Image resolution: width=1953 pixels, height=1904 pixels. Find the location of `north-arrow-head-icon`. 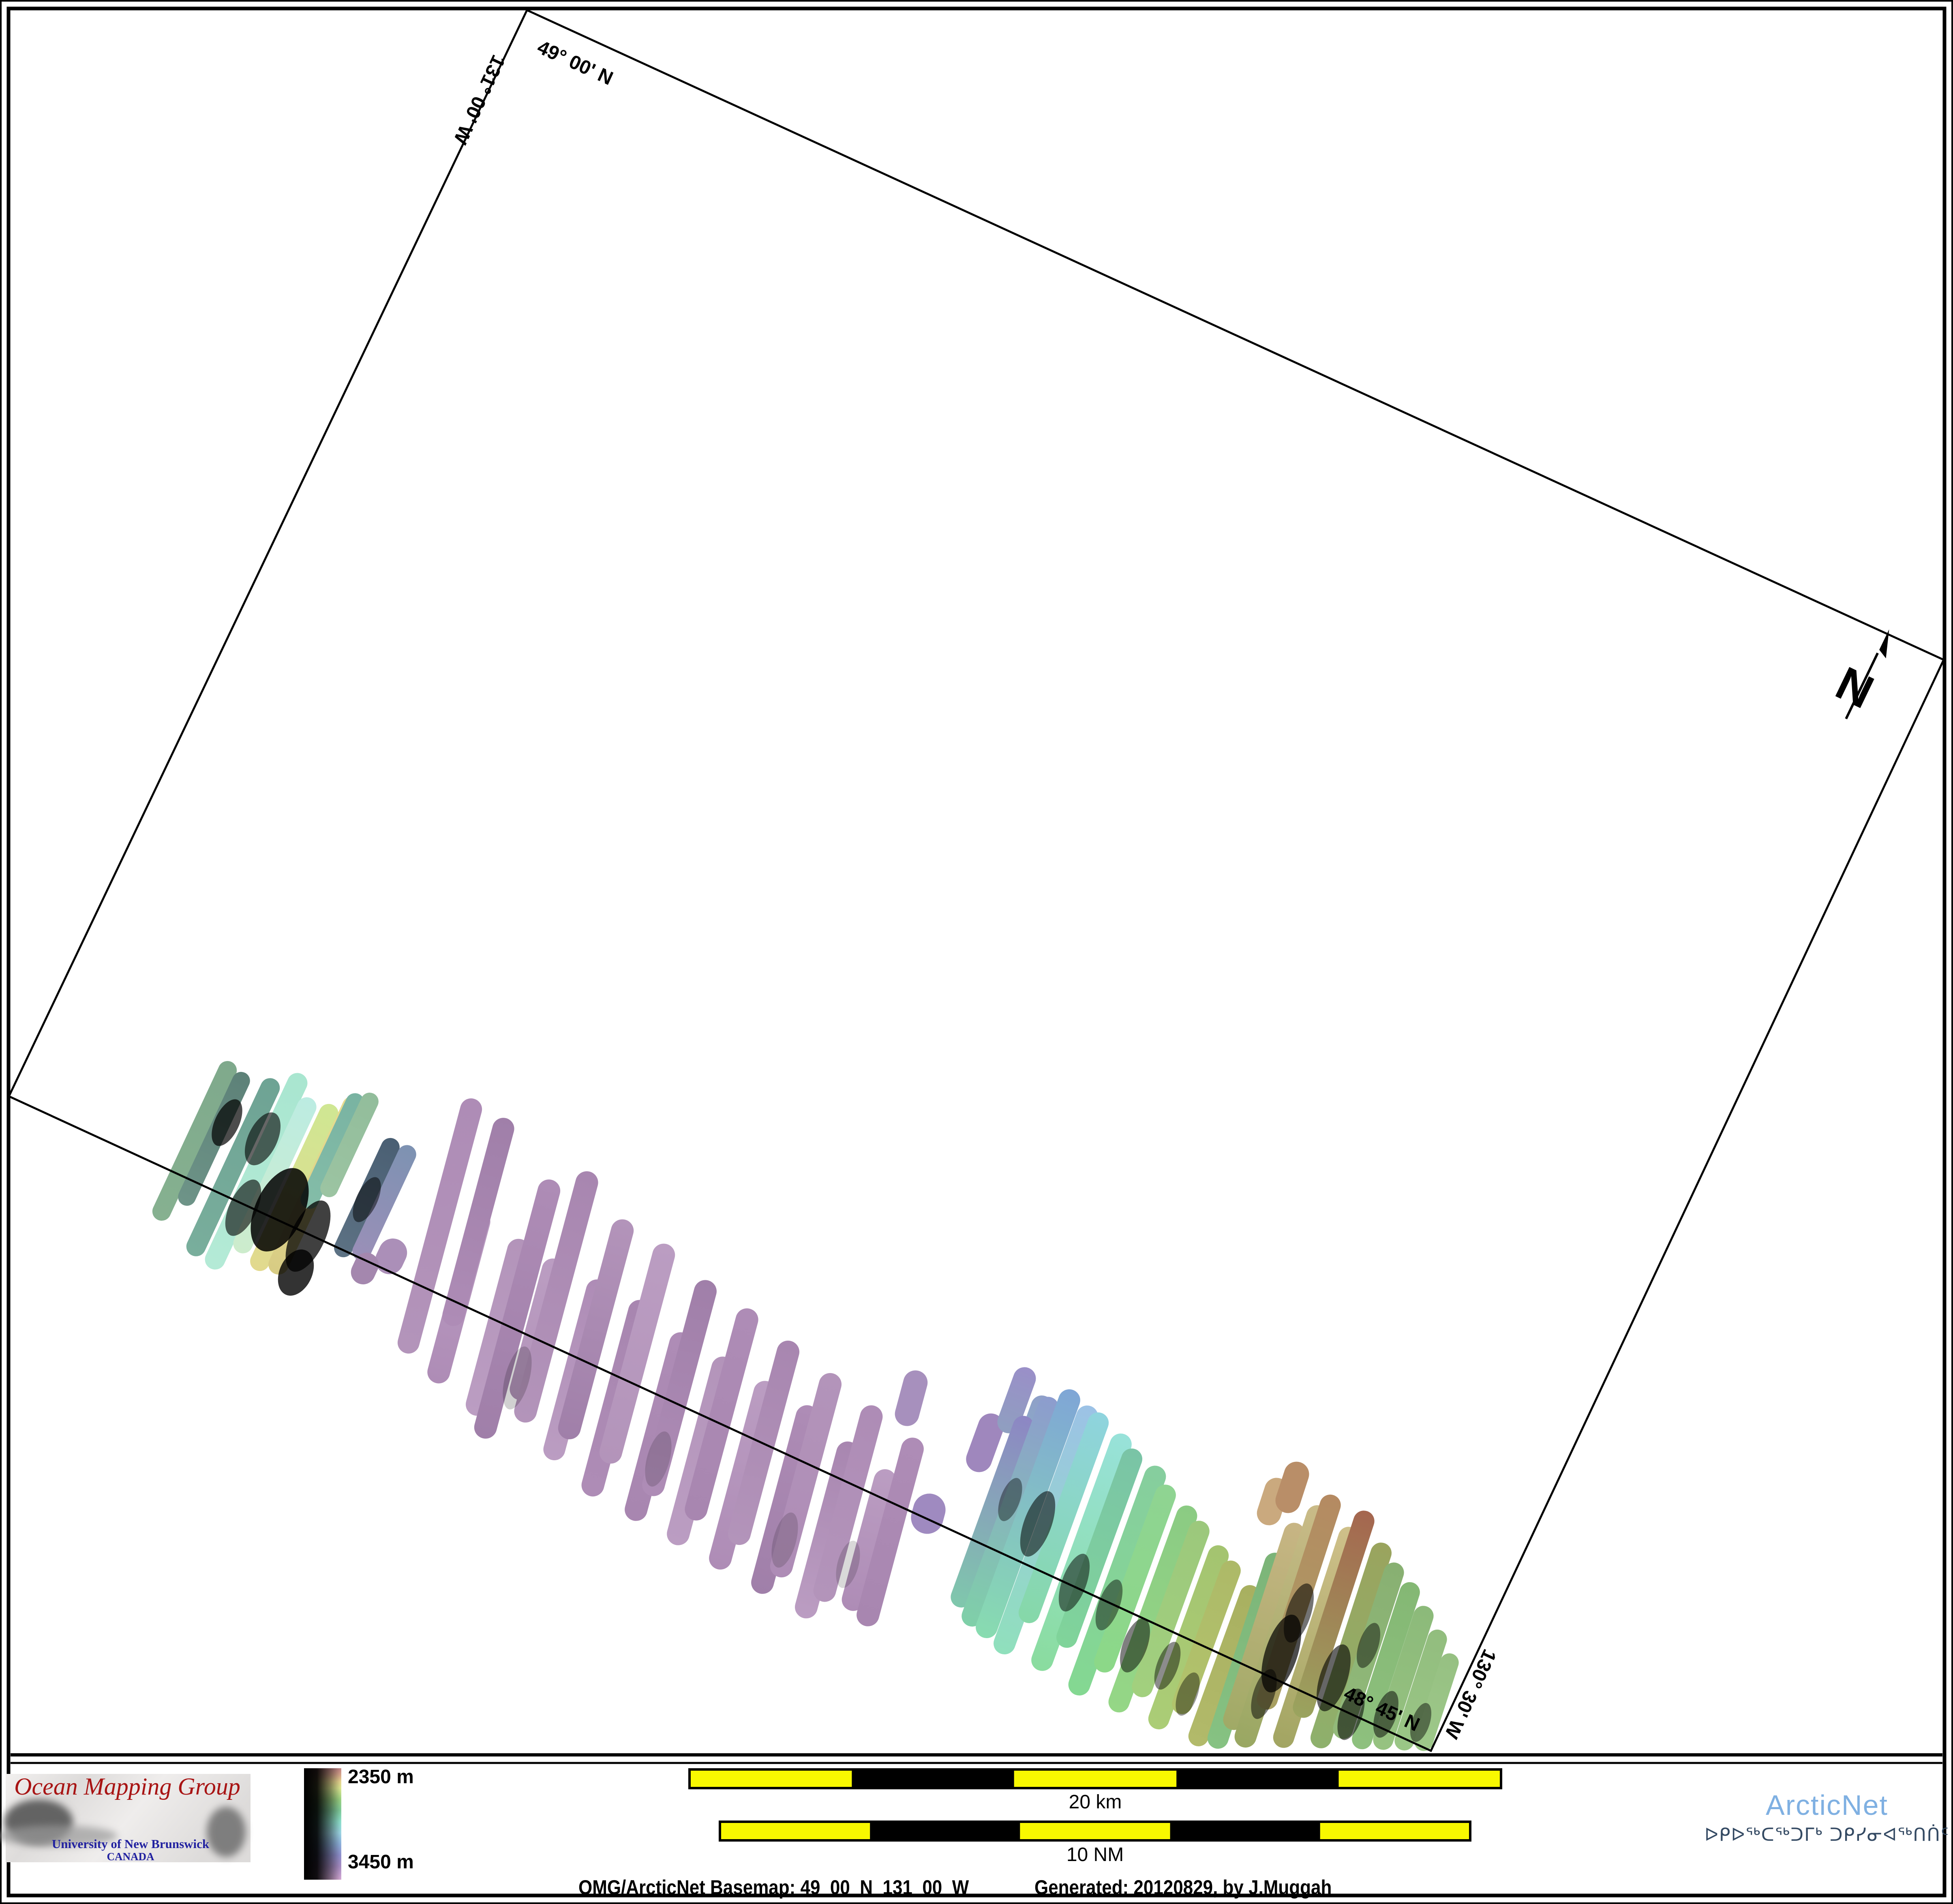

north-arrow-head-icon is located at coordinates (1884, 644).